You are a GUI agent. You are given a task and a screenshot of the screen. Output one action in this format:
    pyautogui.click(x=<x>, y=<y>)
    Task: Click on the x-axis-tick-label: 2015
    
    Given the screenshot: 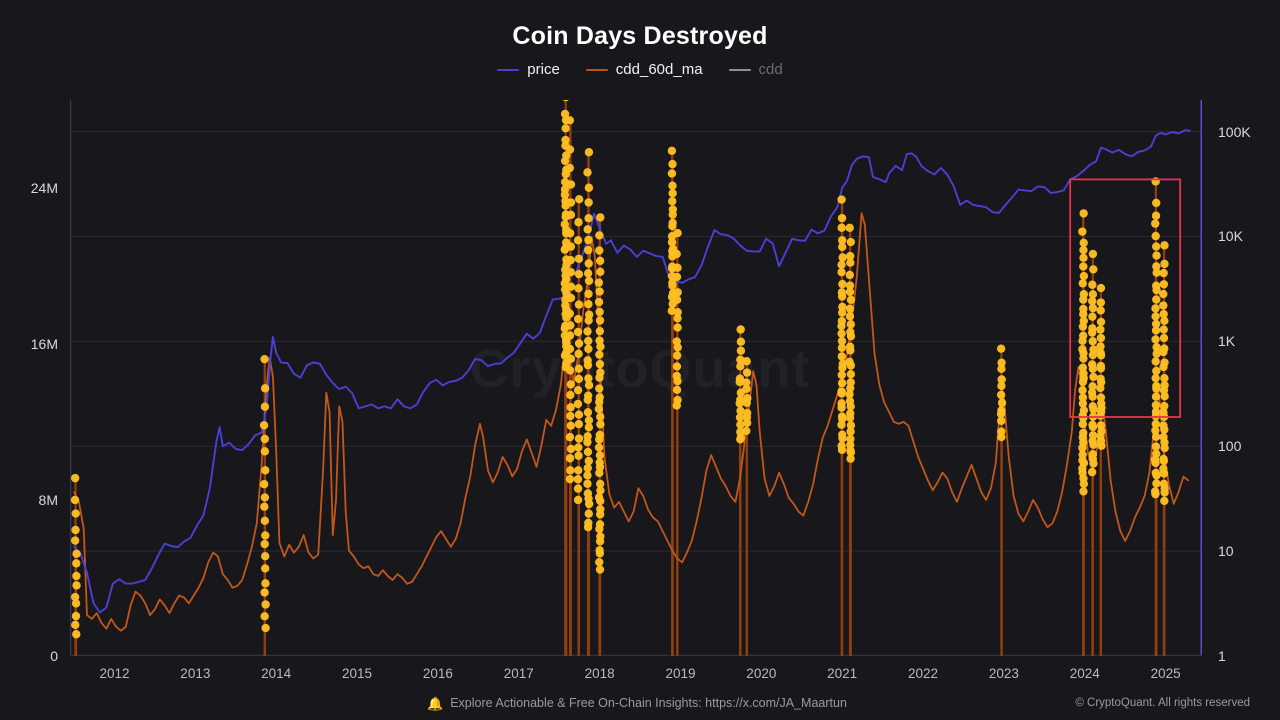 What is the action you would take?
    pyautogui.click(x=357, y=673)
    